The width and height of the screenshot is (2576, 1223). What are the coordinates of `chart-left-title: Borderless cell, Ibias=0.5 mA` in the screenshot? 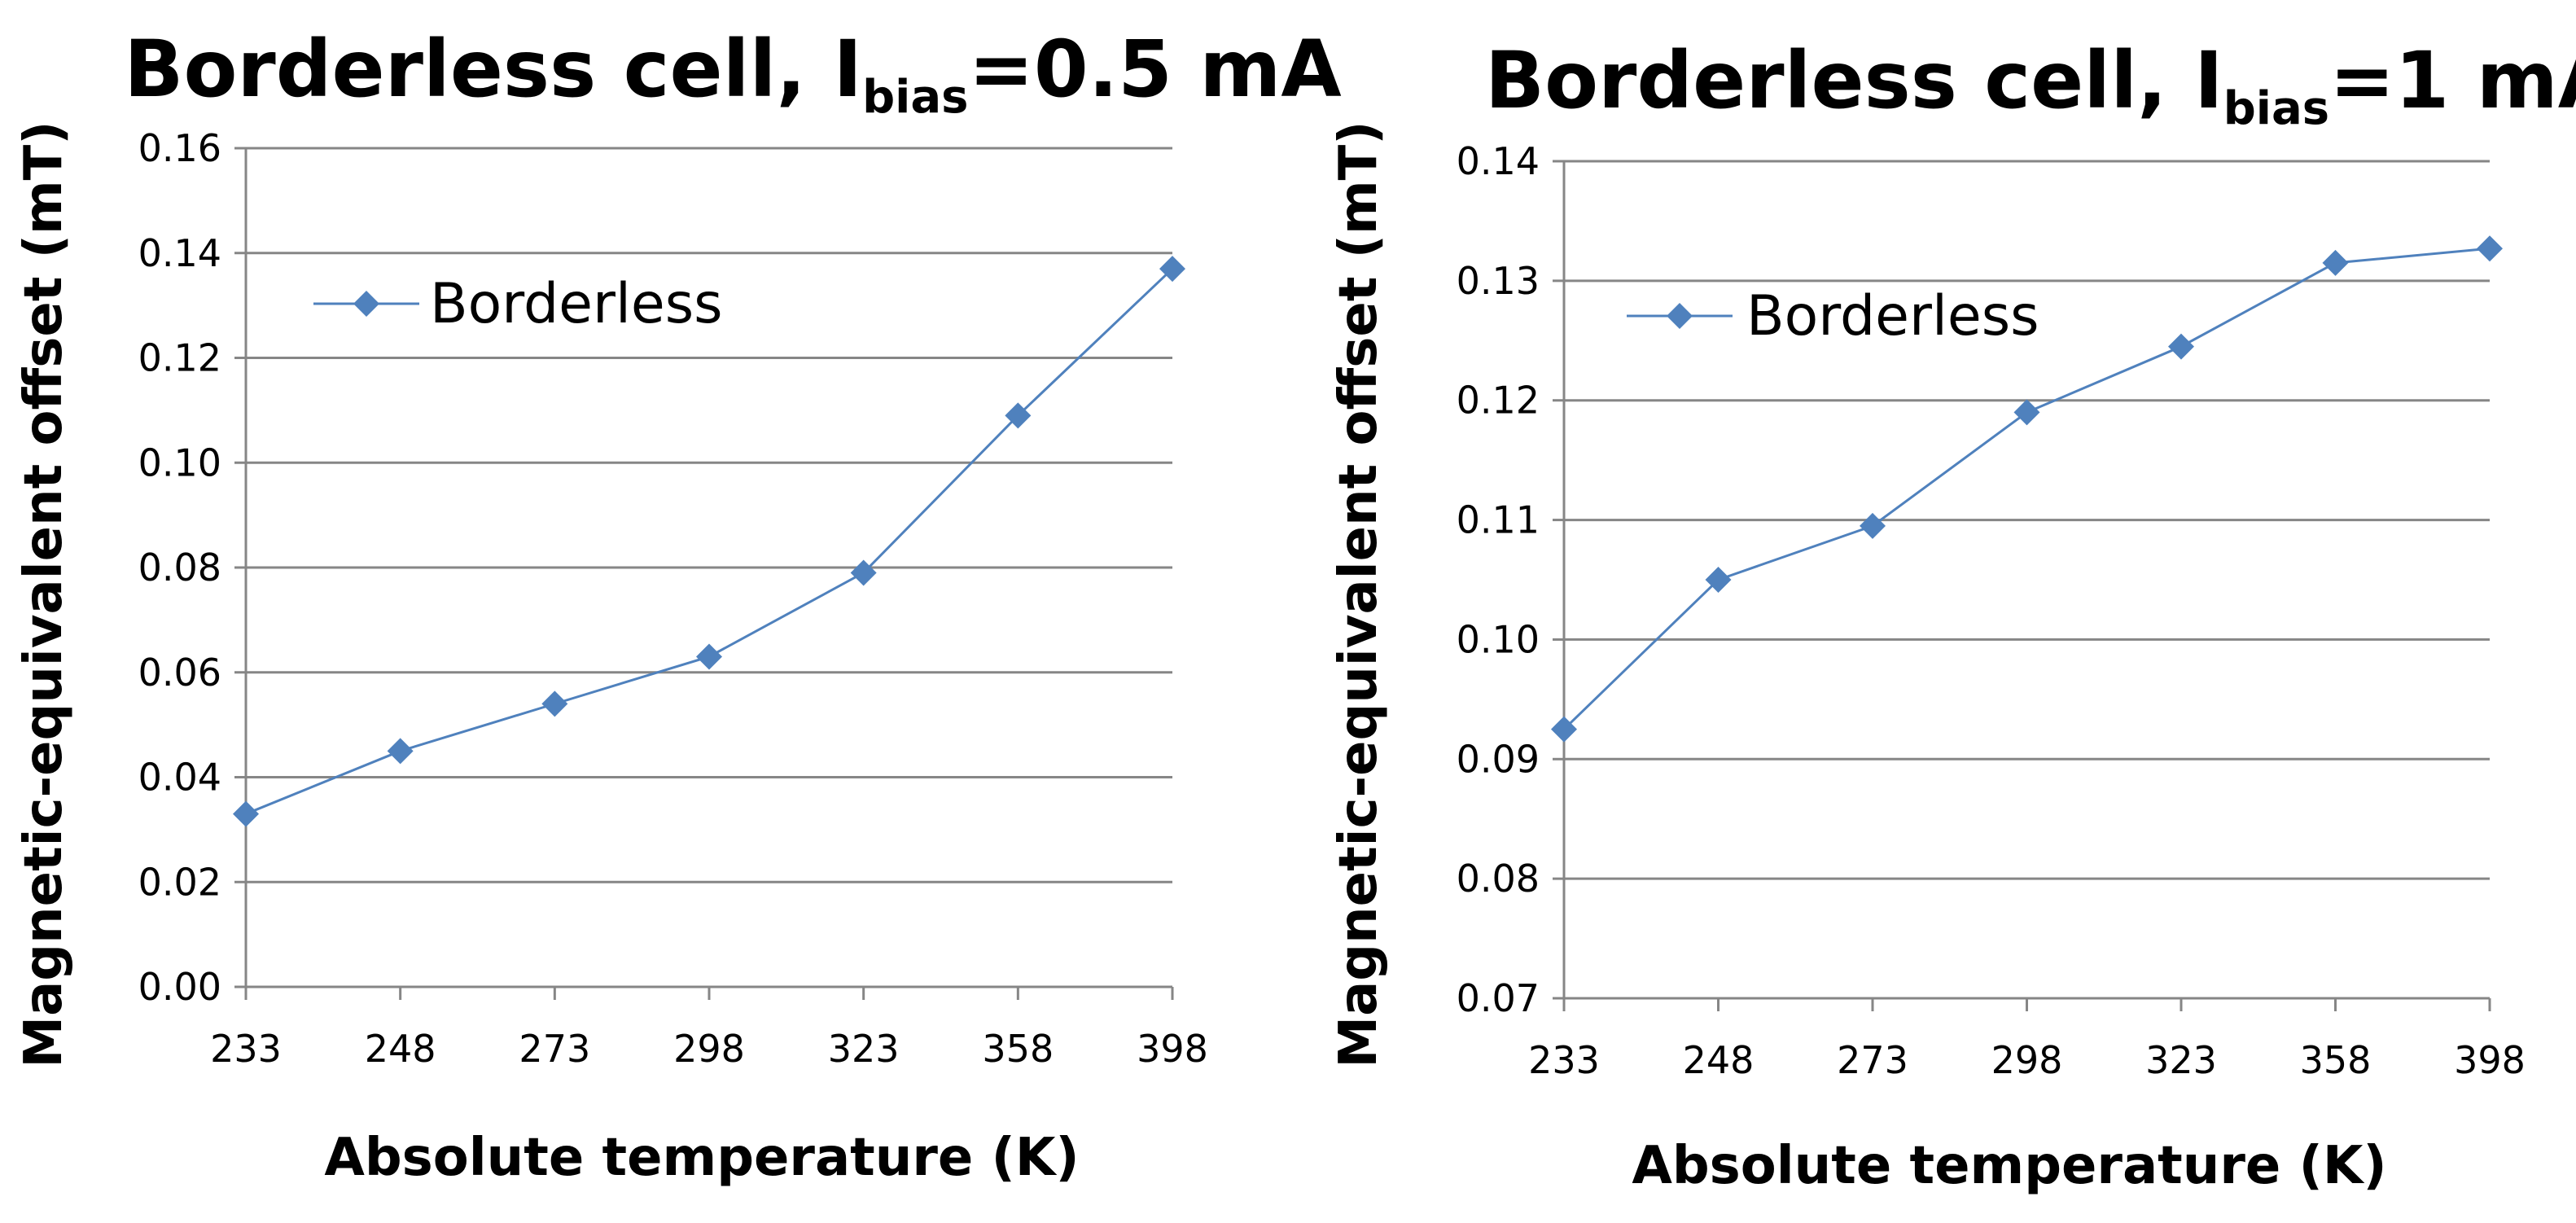 It's located at (732, 74).